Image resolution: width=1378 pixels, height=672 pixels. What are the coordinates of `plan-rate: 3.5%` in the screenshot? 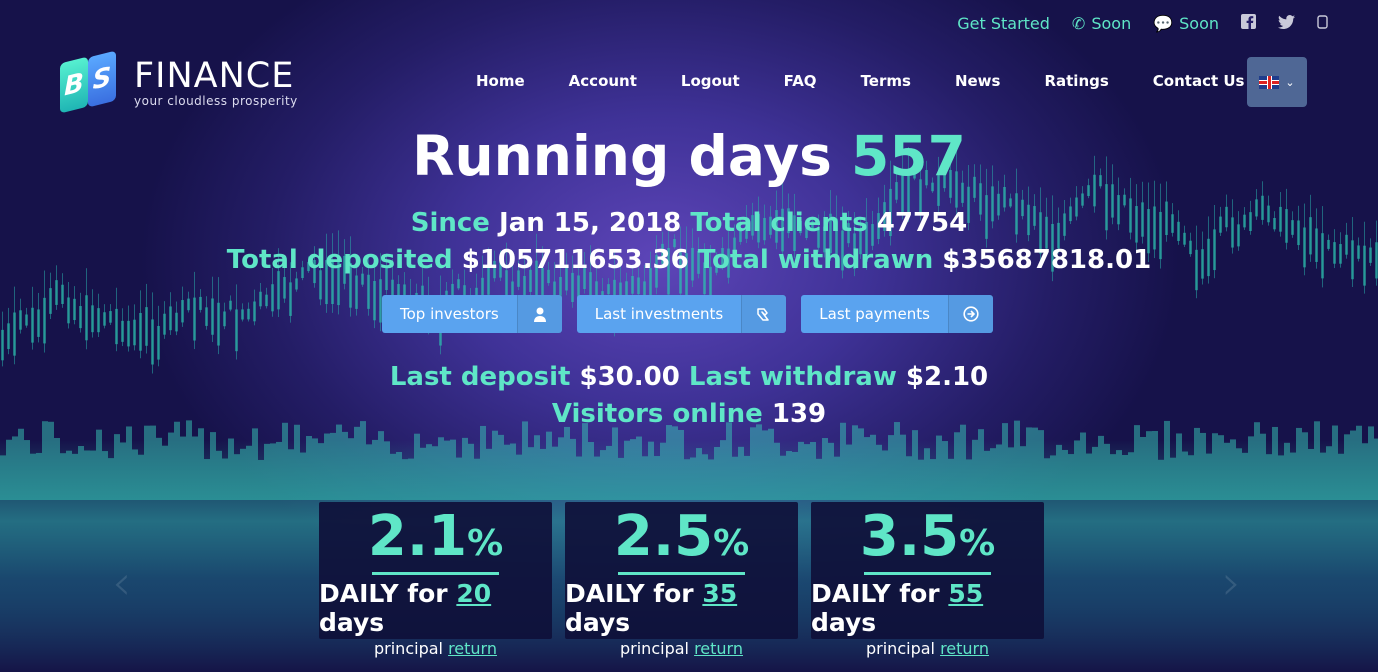 It's located at (927, 541).